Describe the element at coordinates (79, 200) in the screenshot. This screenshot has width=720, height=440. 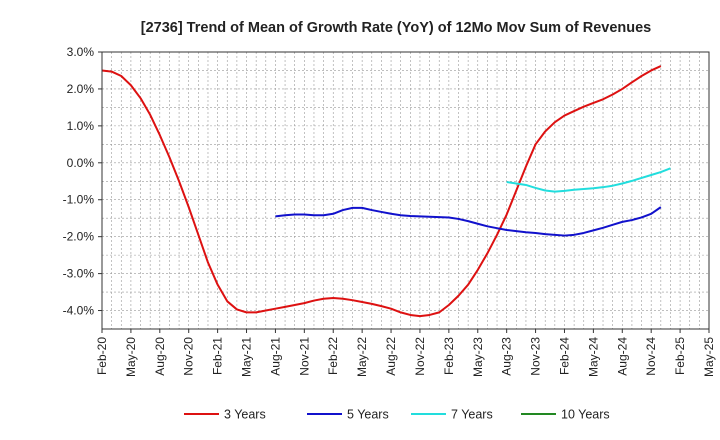
I see `y-tick-label: -1.0%` at that location.